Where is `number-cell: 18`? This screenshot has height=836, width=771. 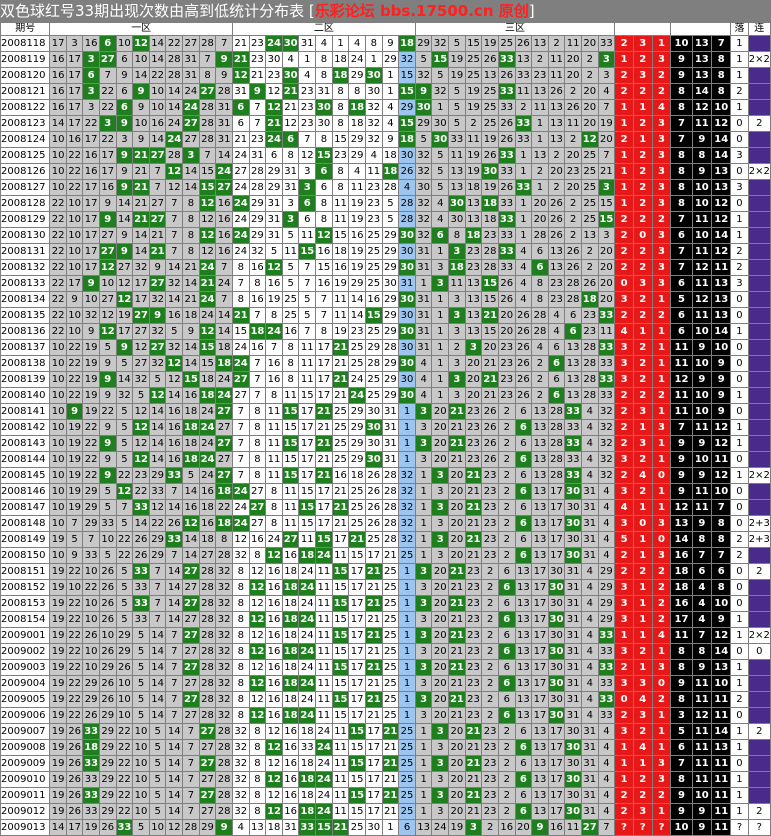 number-cell: 18 is located at coordinates (290, 715).